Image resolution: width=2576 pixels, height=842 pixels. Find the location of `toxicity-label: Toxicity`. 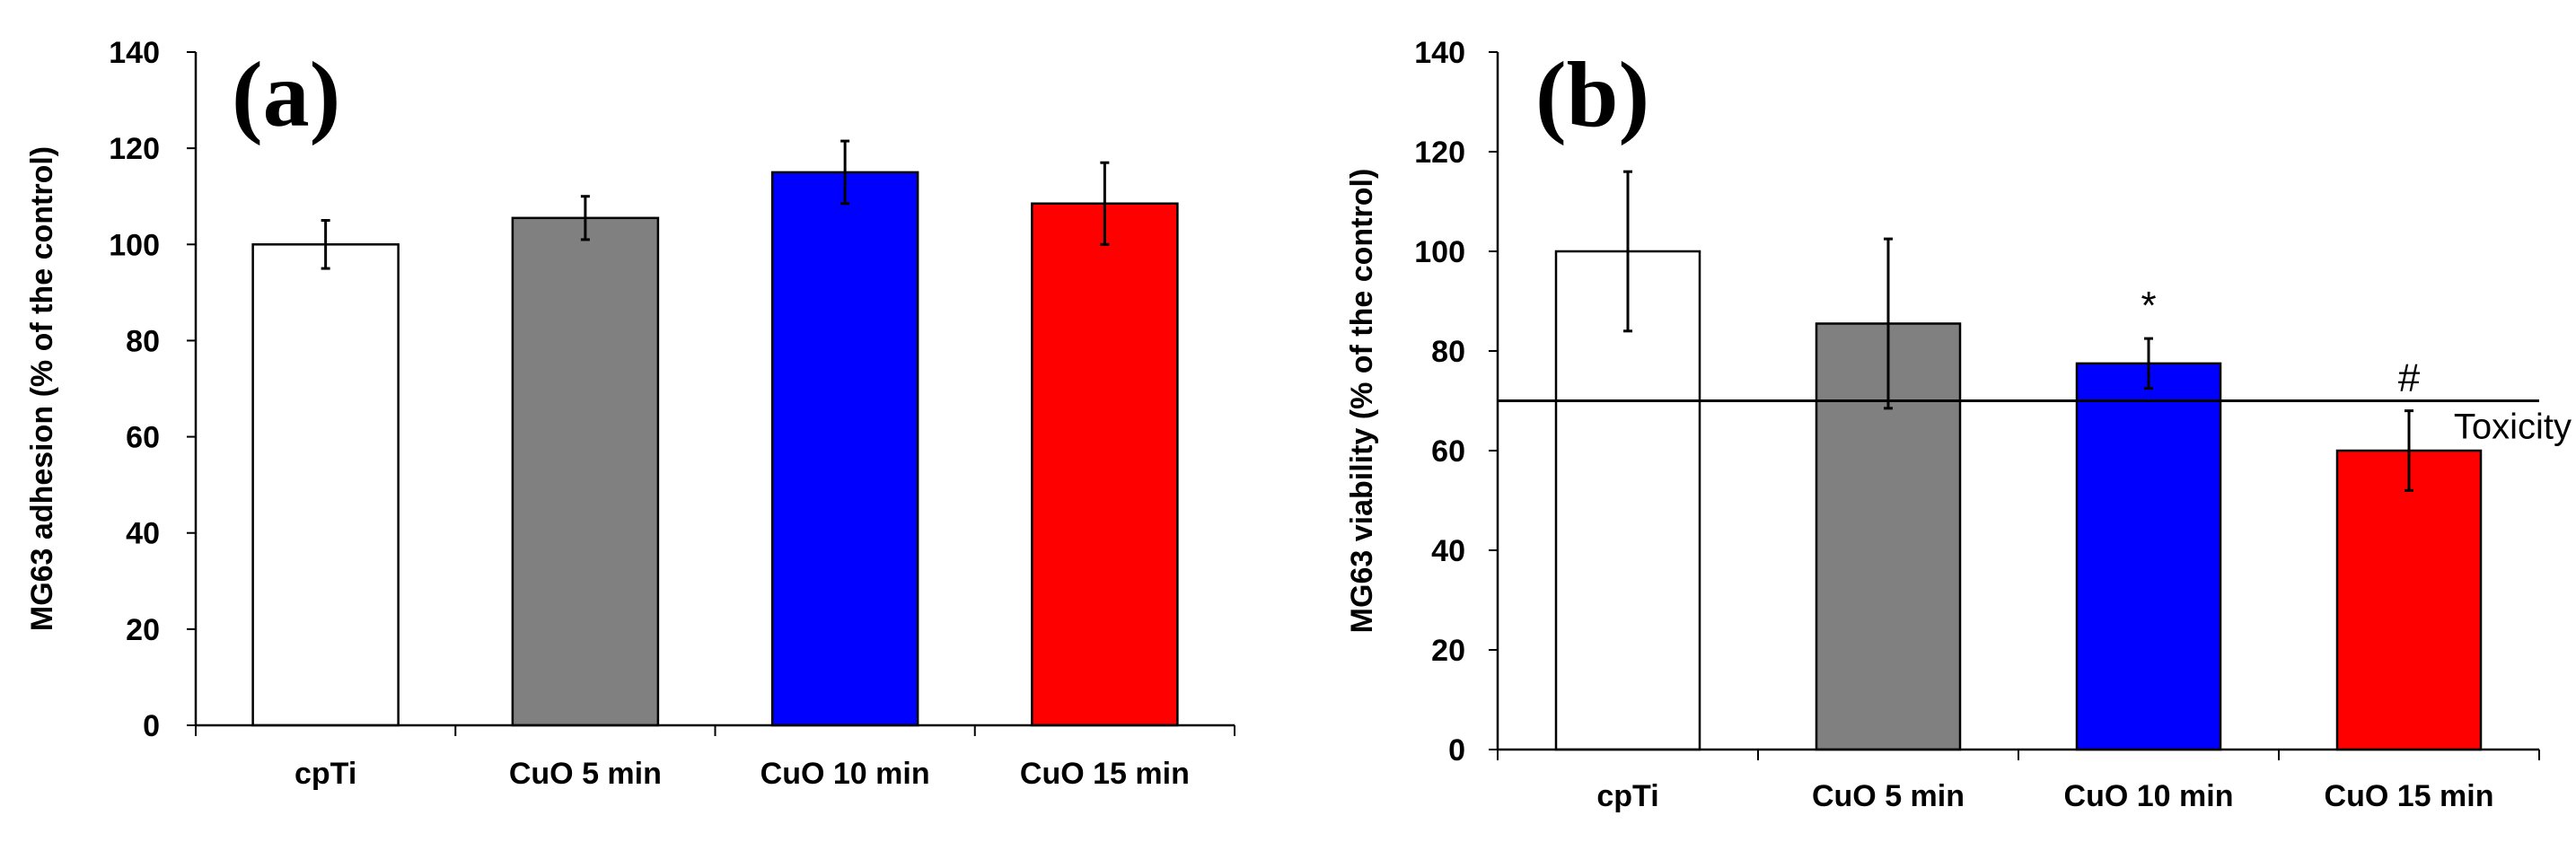

toxicity-label: Toxicity is located at coordinates (2513, 427).